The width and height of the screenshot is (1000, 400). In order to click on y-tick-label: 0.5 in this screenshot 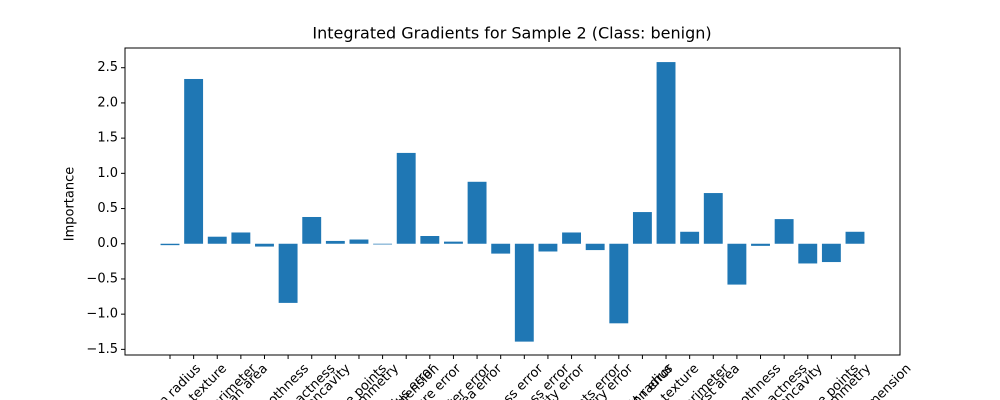, I will do `click(107, 208)`.